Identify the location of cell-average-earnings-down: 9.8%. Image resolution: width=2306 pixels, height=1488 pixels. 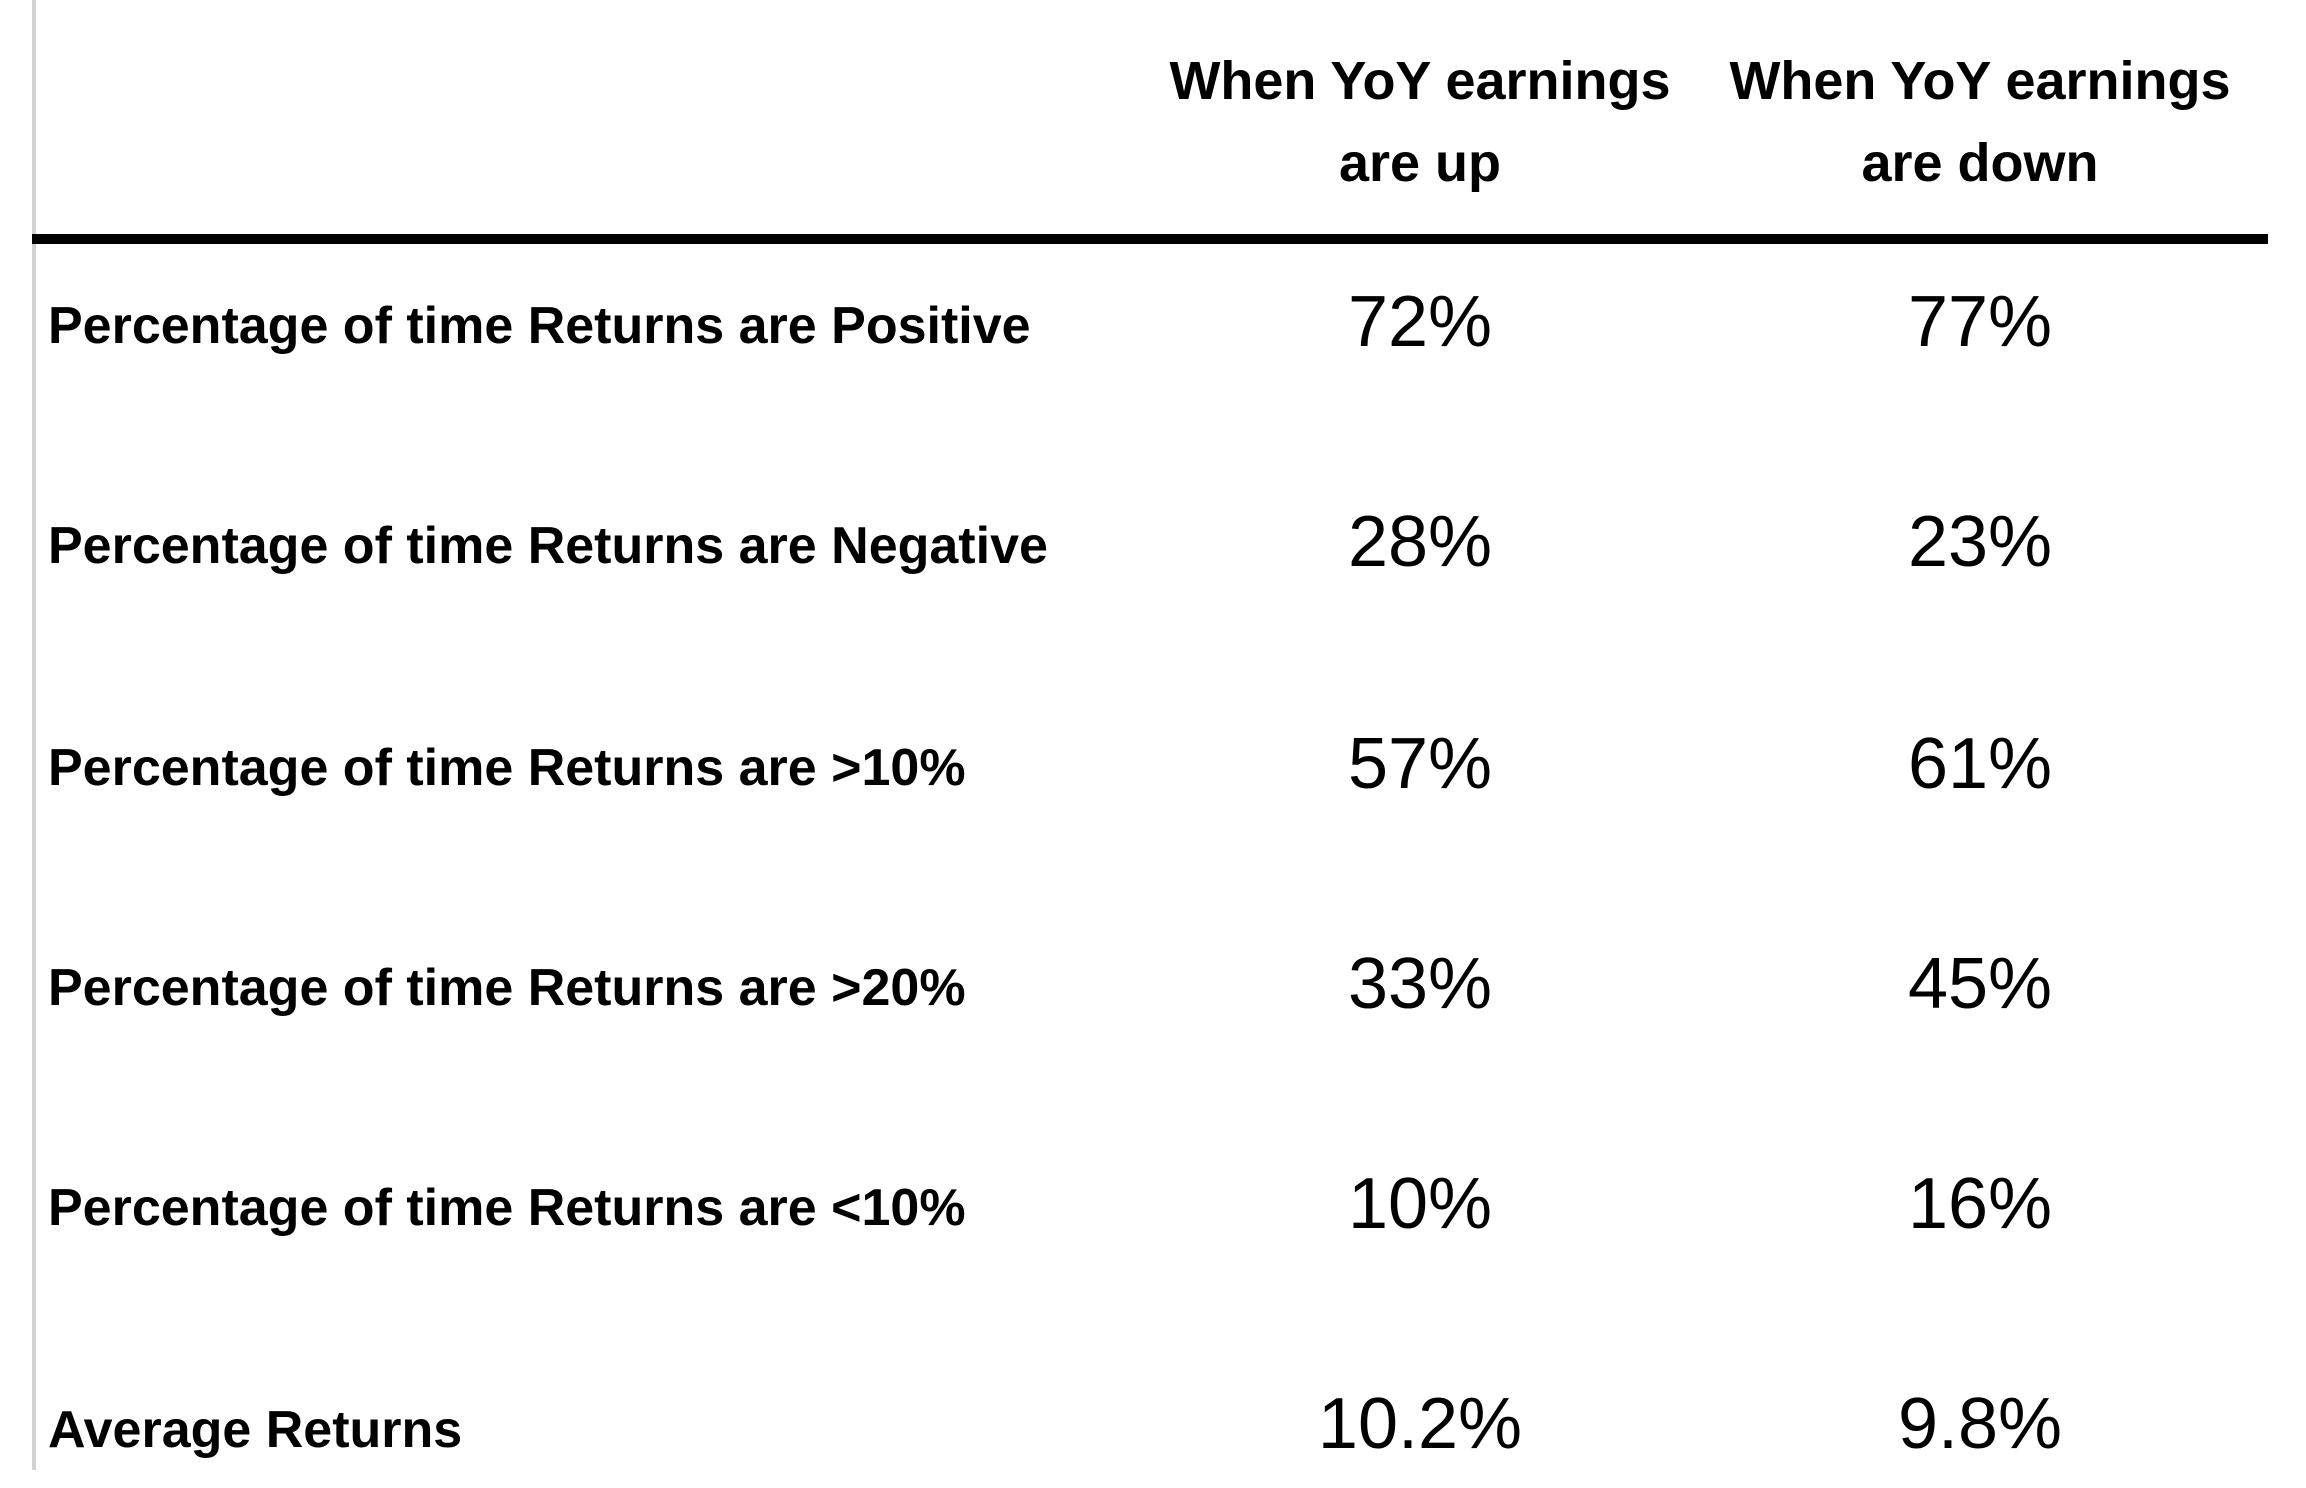
(1980, 1424).